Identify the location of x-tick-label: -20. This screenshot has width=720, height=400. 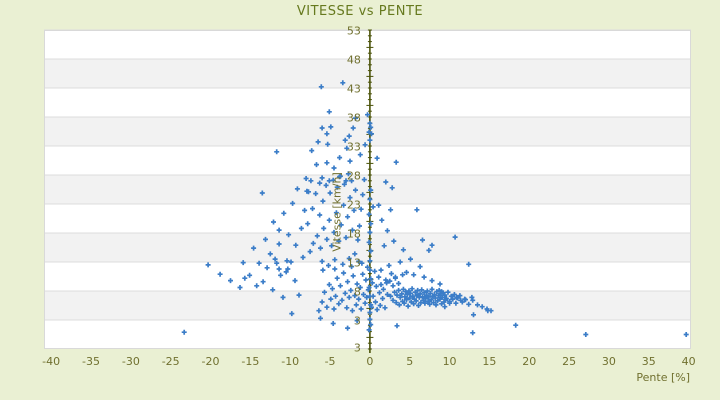
(210, 361).